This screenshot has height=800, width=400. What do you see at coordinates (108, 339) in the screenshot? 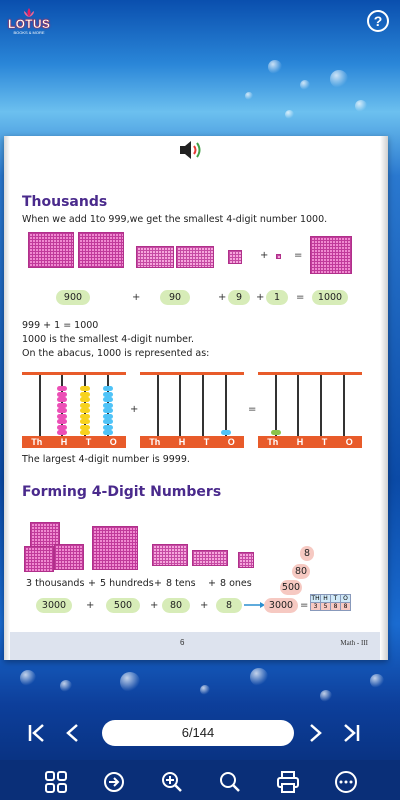
I see `smallest-line: 1000 is the smallest 4-digit number.` at bounding box center [108, 339].